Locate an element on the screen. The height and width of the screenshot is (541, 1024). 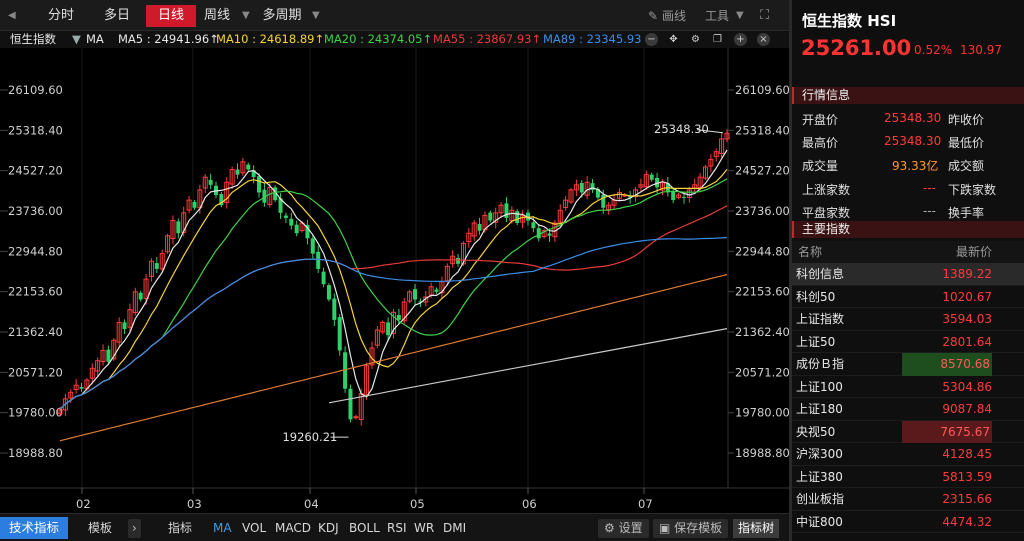
tab-daily: 日线 is located at coordinates (171, 16).